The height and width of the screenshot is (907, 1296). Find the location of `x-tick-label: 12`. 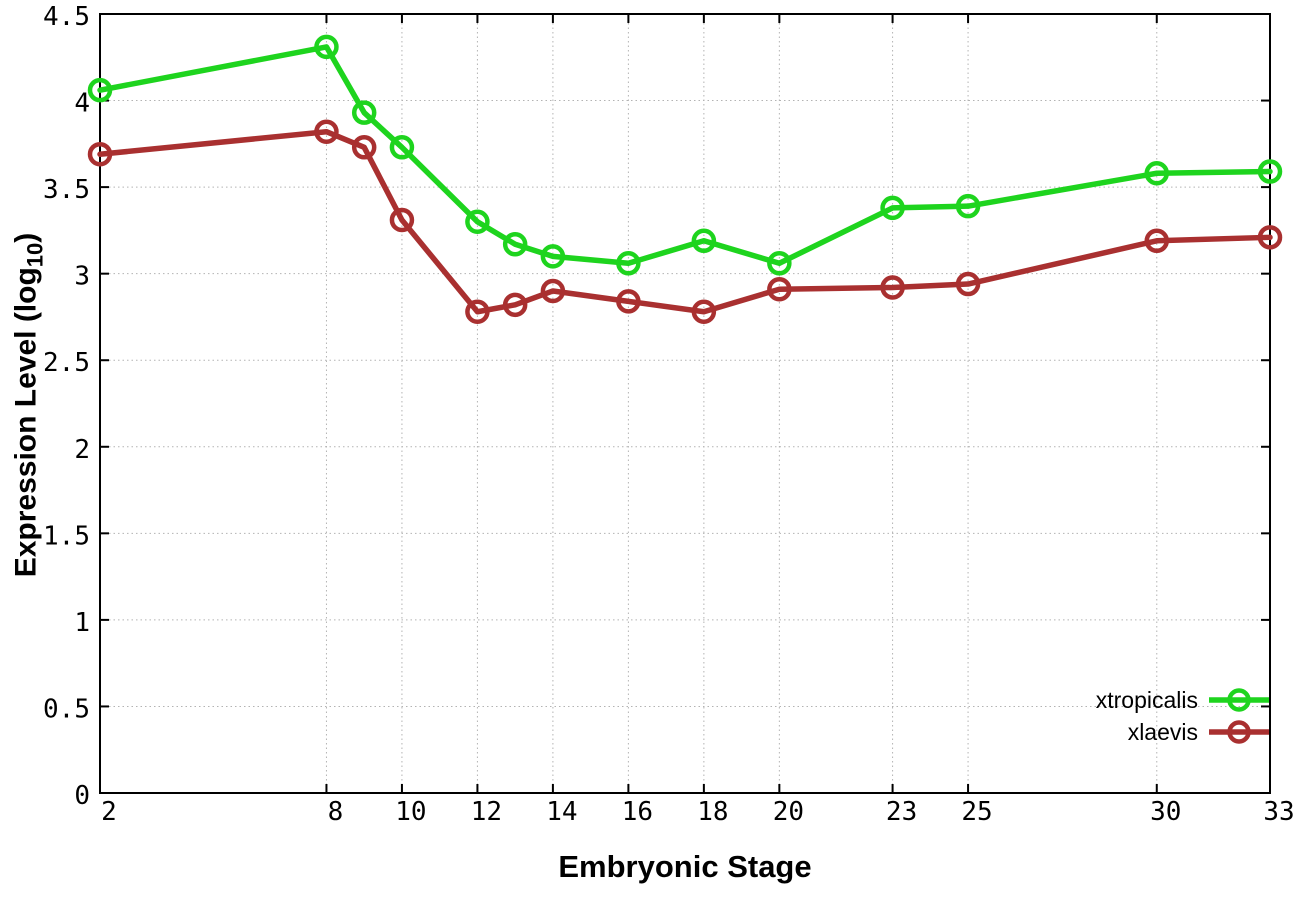

x-tick-label: 12 is located at coordinates (486, 812).